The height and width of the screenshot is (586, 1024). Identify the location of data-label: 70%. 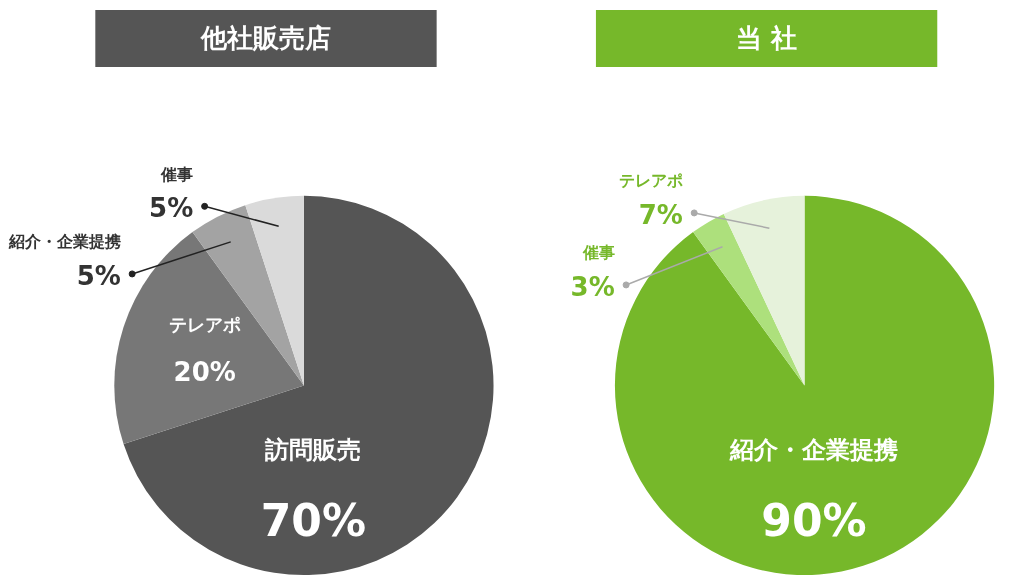
(313, 520).